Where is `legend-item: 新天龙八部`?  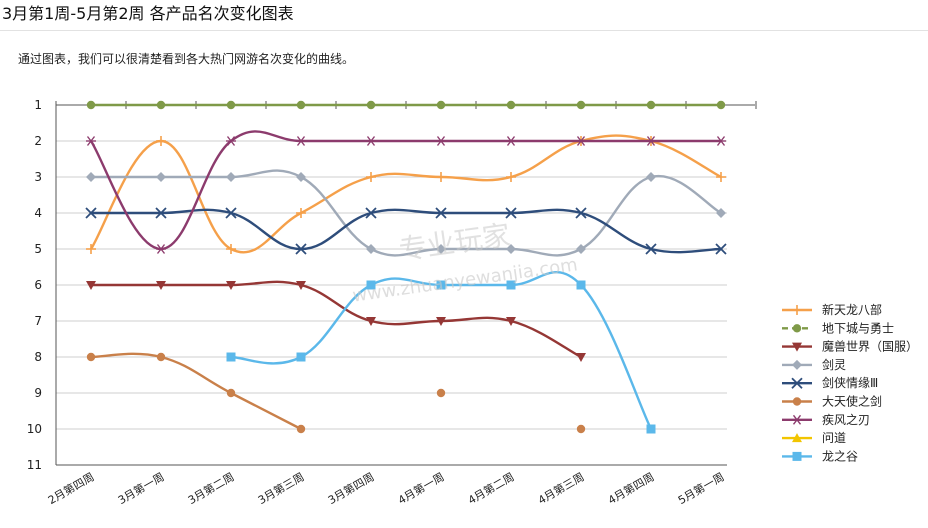
legend-item: 新天龙八部 is located at coordinates (832, 309).